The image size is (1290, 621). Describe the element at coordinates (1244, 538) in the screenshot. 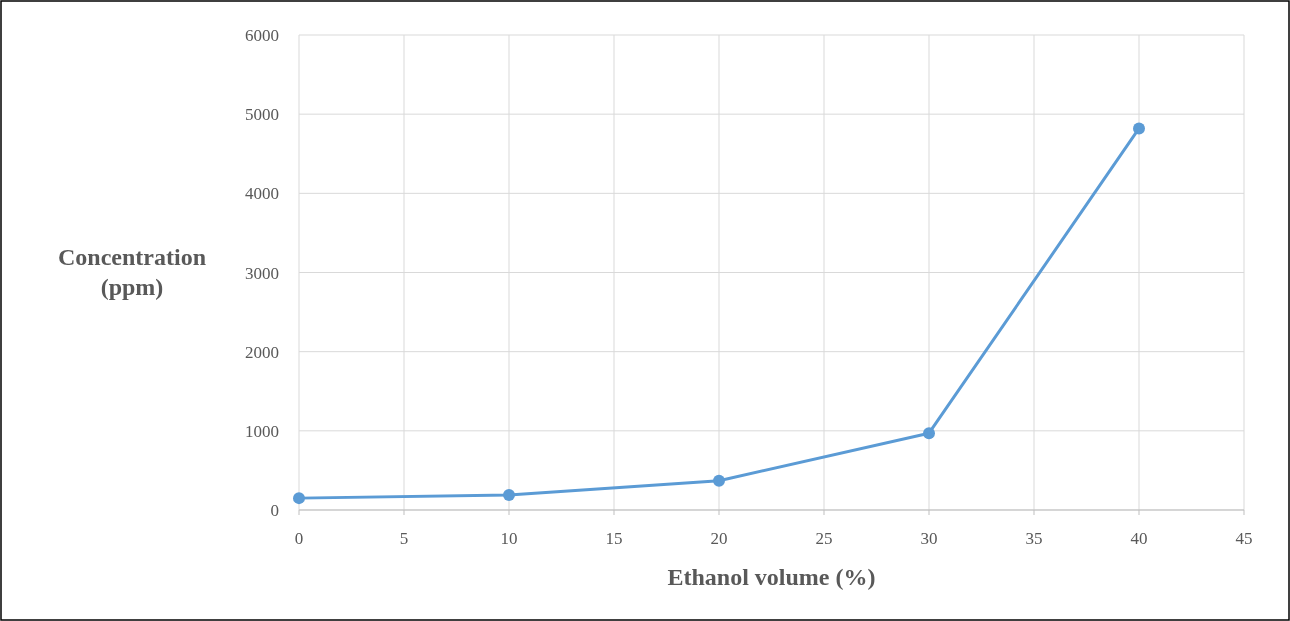

I see `x-tick-label: 45` at that location.